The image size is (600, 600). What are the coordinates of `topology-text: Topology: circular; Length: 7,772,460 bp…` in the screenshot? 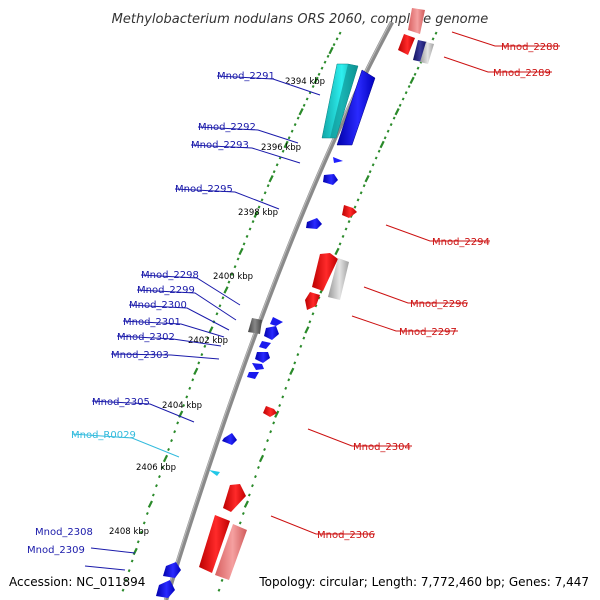 It's located at (423, 582).